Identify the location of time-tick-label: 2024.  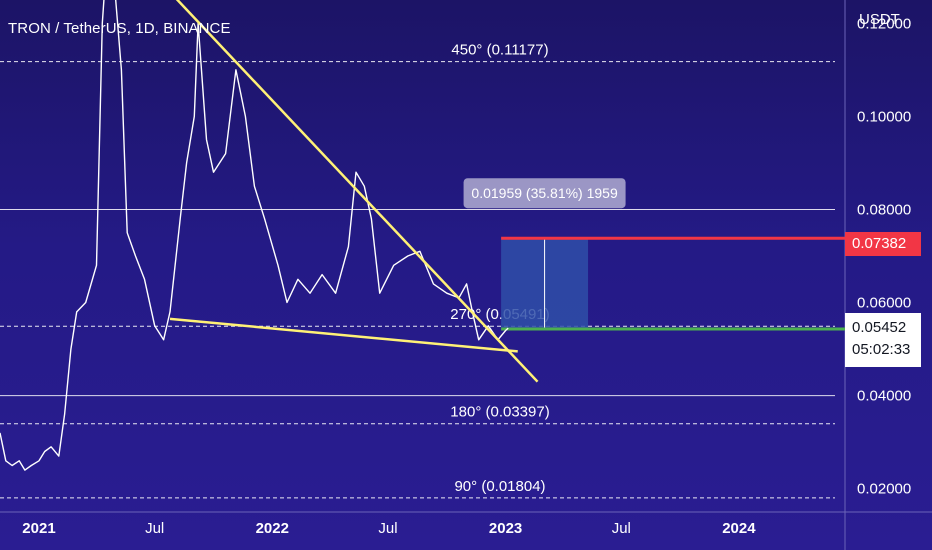
(739, 528).